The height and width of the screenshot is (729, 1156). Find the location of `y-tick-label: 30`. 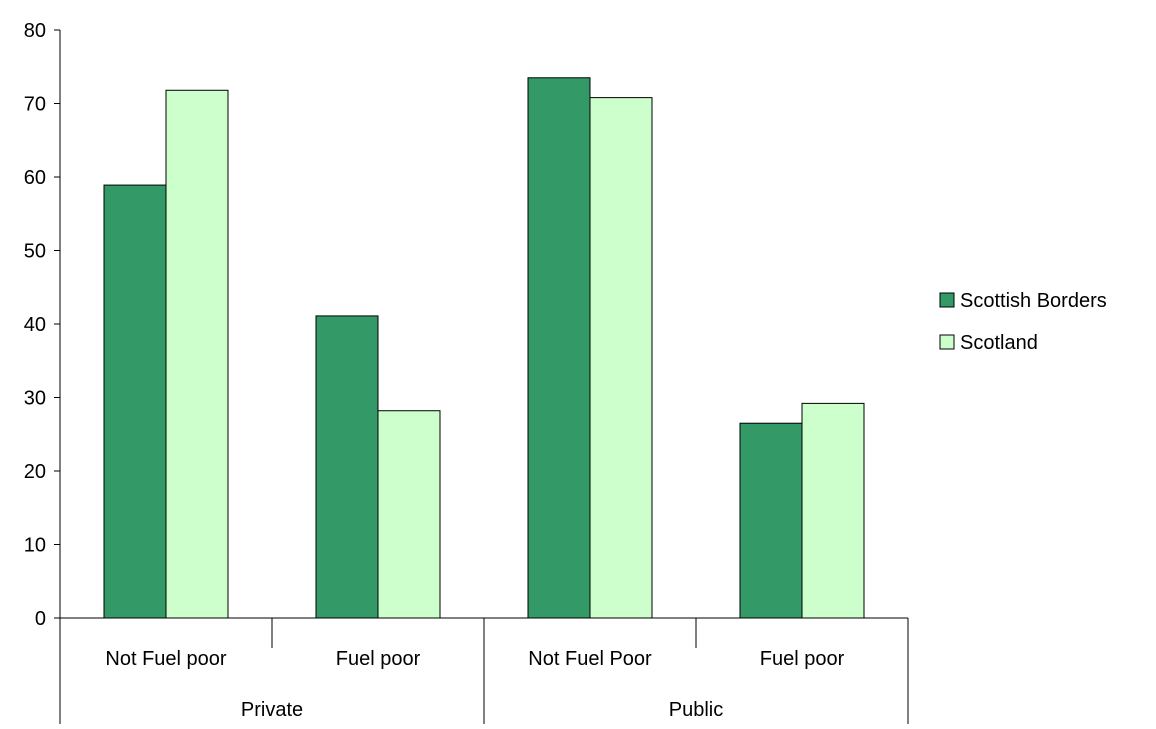

y-tick-label: 30 is located at coordinates (35, 399).